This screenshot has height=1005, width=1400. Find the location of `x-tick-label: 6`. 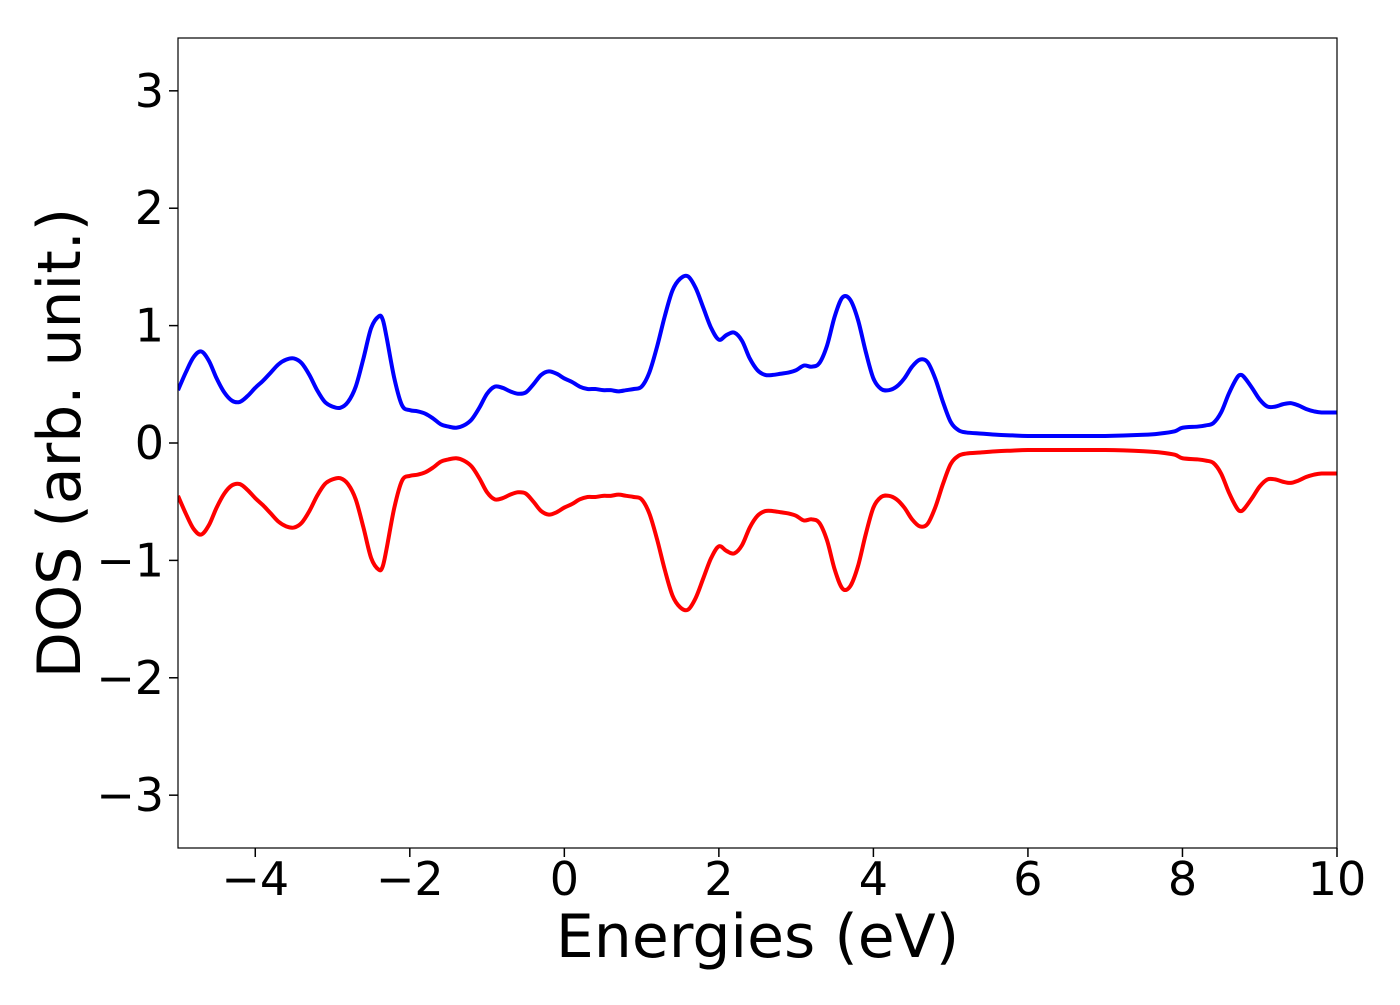

x-tick-label: 6 is located at coordinates (1027, 879).